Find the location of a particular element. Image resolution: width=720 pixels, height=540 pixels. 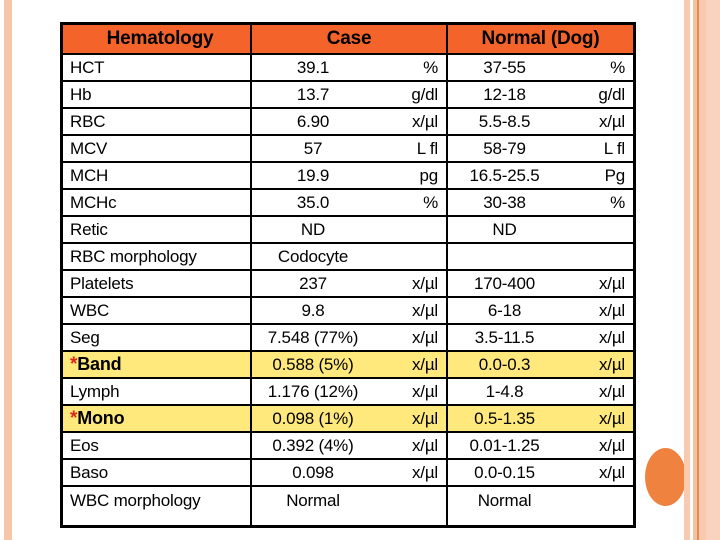

table-row: Seg 7.548 (77%) x/µl 3.5-11.5 x/µl is located at coordinates (348, 336).